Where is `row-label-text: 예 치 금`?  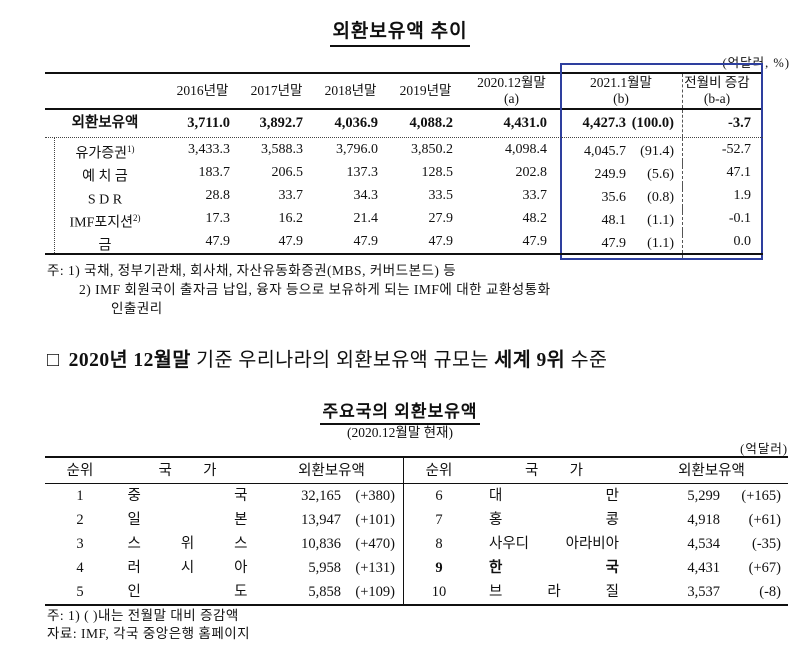 row-label-text: 예 치 금 is located at coordinates (105, 177).